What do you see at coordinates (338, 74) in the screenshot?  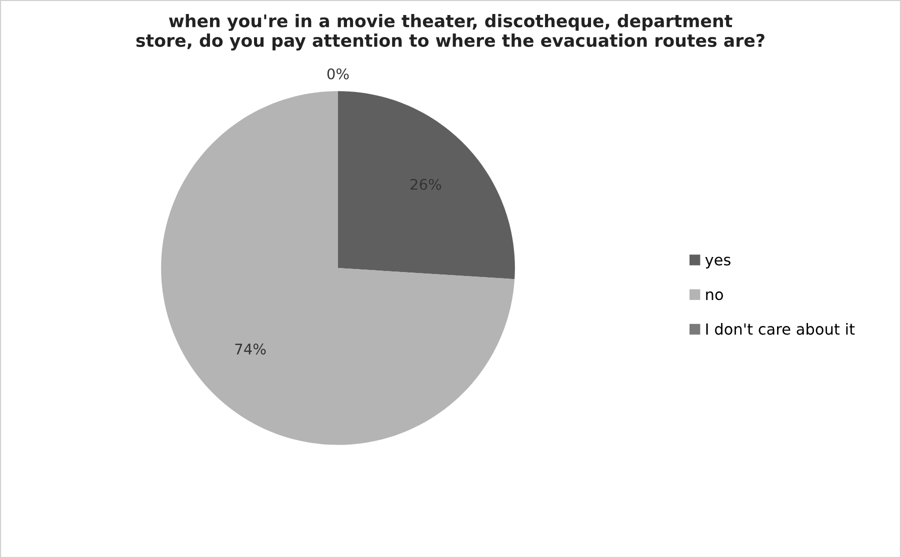 I see `text: 0%` at bounding box center [338, 74].